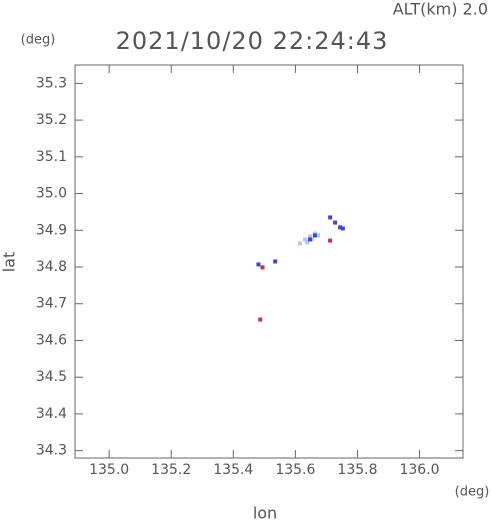 The image size is (491, 525). I want to click on y-tick-label: 35.2, so click(51, 120).